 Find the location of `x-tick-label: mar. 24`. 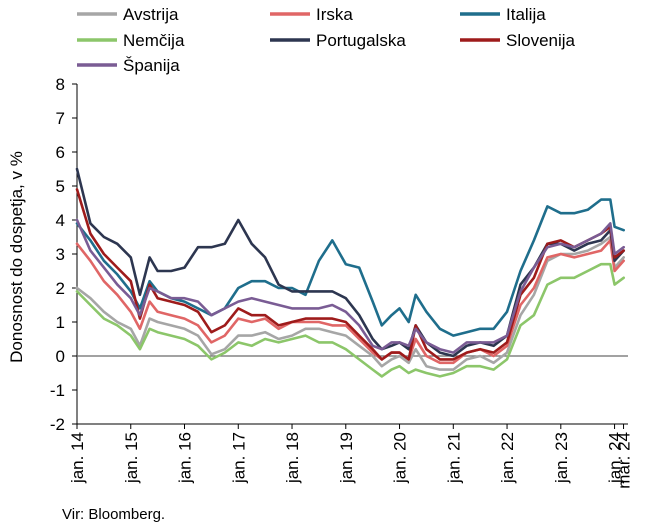

x-tick-label: mar. 24 is located at coordinates (624, 460).